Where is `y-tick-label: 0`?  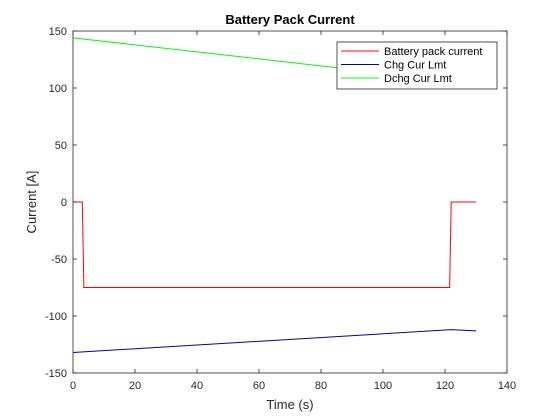
y-tick-label: 0 is located at coordinates (64, 203).